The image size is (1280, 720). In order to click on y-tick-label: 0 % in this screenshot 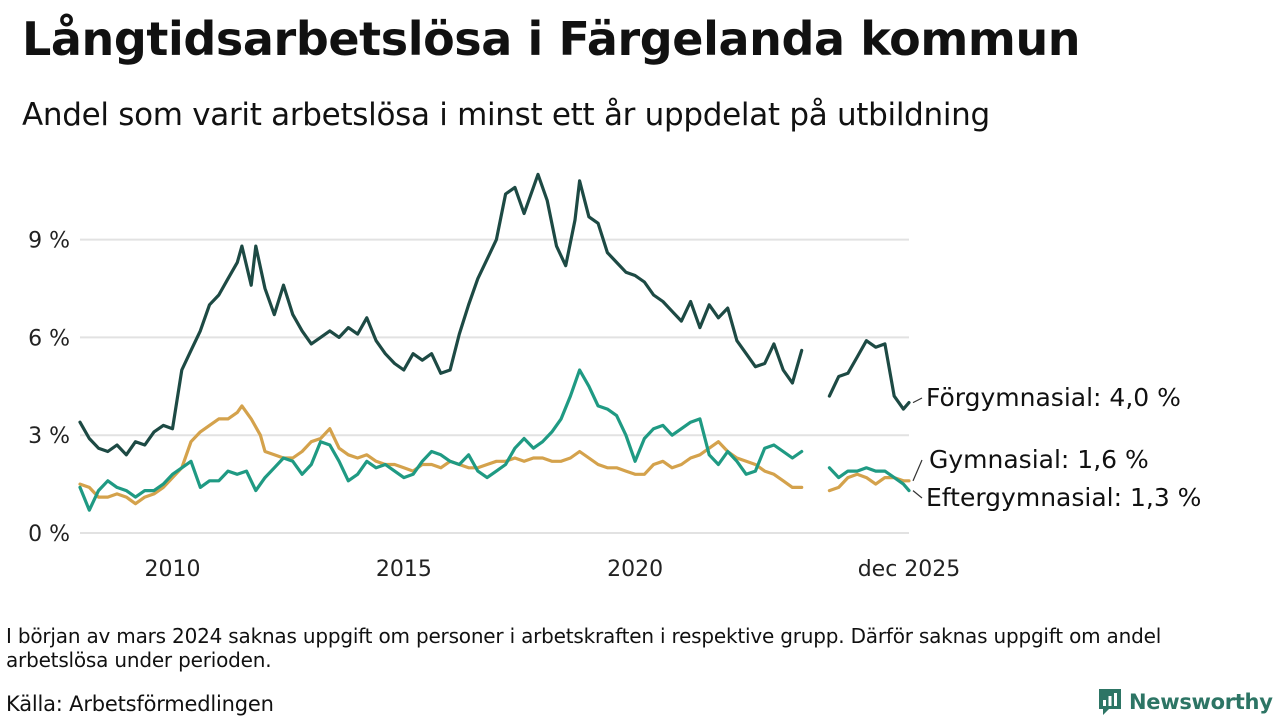, I will do `click(49, 534)`.